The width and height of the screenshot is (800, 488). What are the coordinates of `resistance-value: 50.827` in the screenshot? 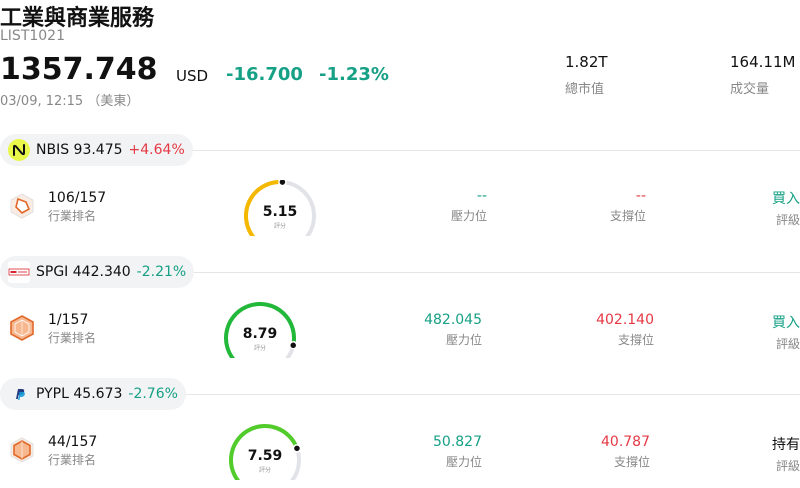 It's located at (457, 442).